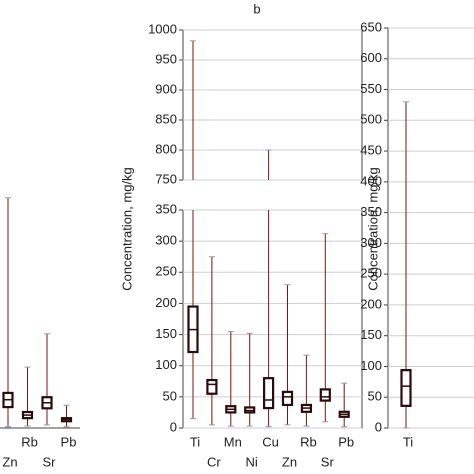 The width and height of the screenshot is (474, 474). I want to click on plot-frame, so click(272, 105).